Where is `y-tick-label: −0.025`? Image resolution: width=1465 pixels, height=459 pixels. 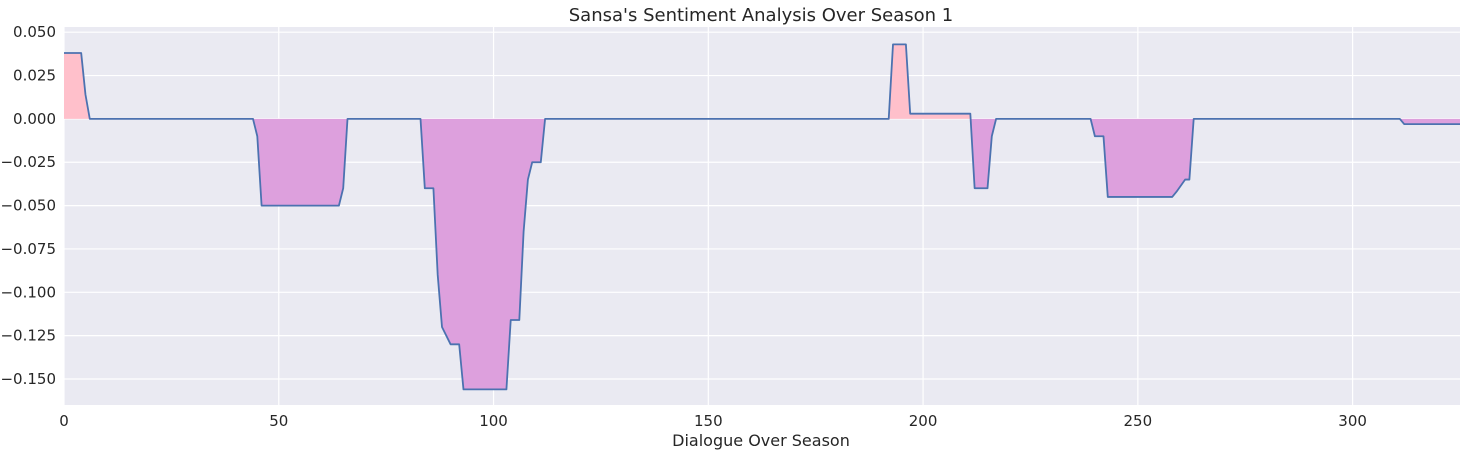
y-tick-label: −0.025 is located at coordinates (28, 162).